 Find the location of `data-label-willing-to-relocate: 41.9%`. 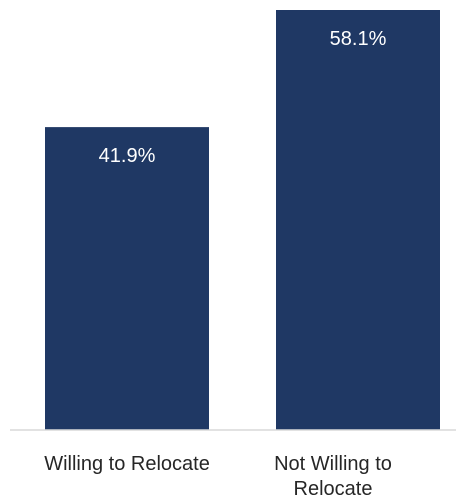

data-label-willing-to-relocate: 41.9% is located at coordinates (127, 156).